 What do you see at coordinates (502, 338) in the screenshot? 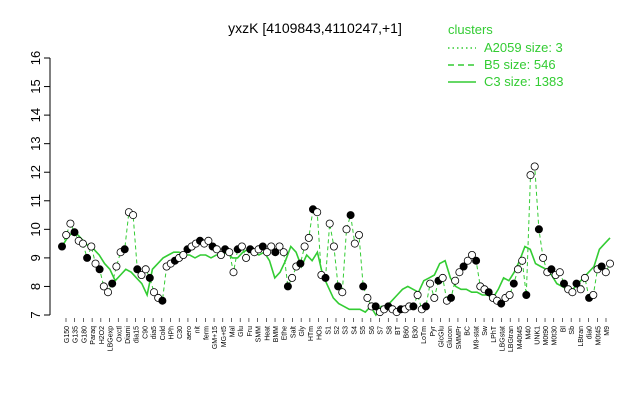
I see `x-tick-label: LBGstat` at bounding box center [502, 338].